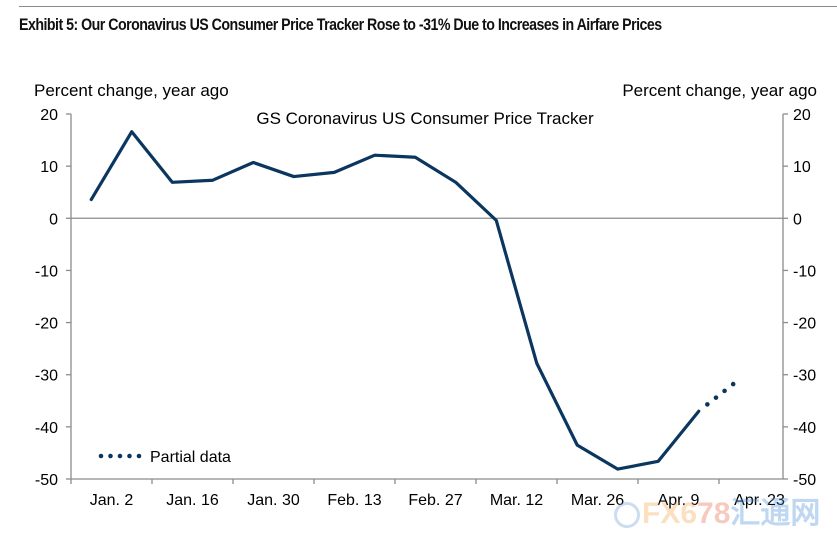 This screenshot has height=541, width=837. I want to click on x-tick-label: Apr. 9, so click(679, 500).